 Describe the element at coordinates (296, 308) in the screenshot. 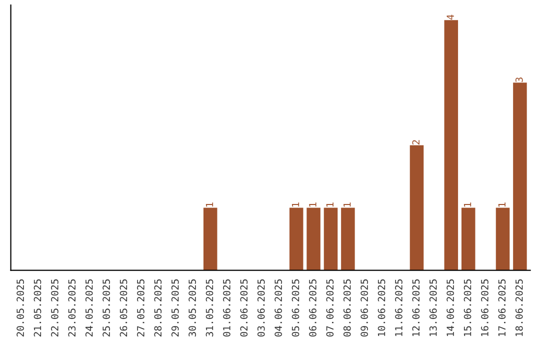

I see `x-tick-label: 05.06.2025` at that location.